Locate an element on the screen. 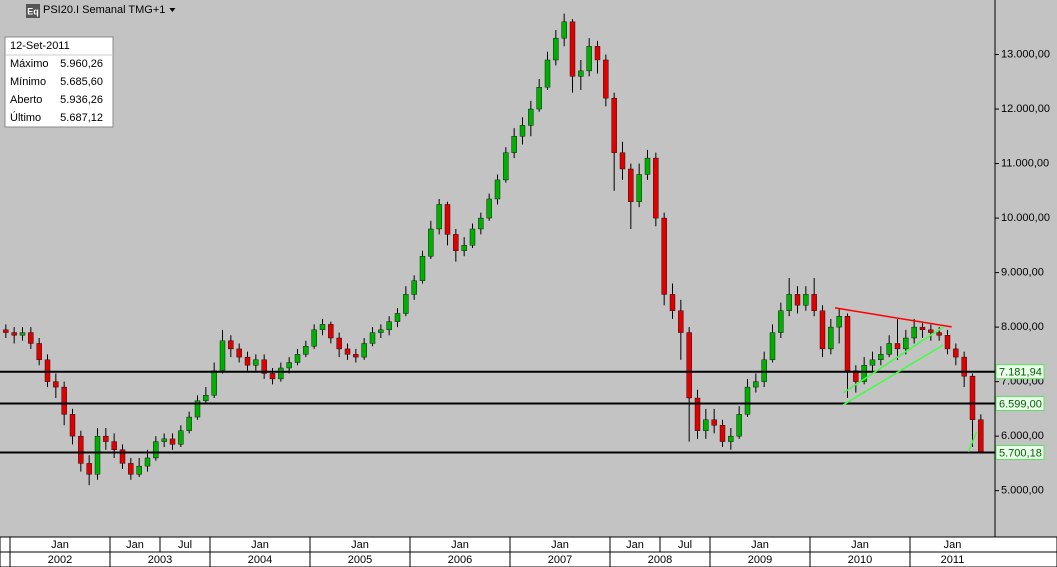 The height and width of the screenshot is (567, 1057). y-tick-label: 13.000,00 is located at coordinates (1025, 54).